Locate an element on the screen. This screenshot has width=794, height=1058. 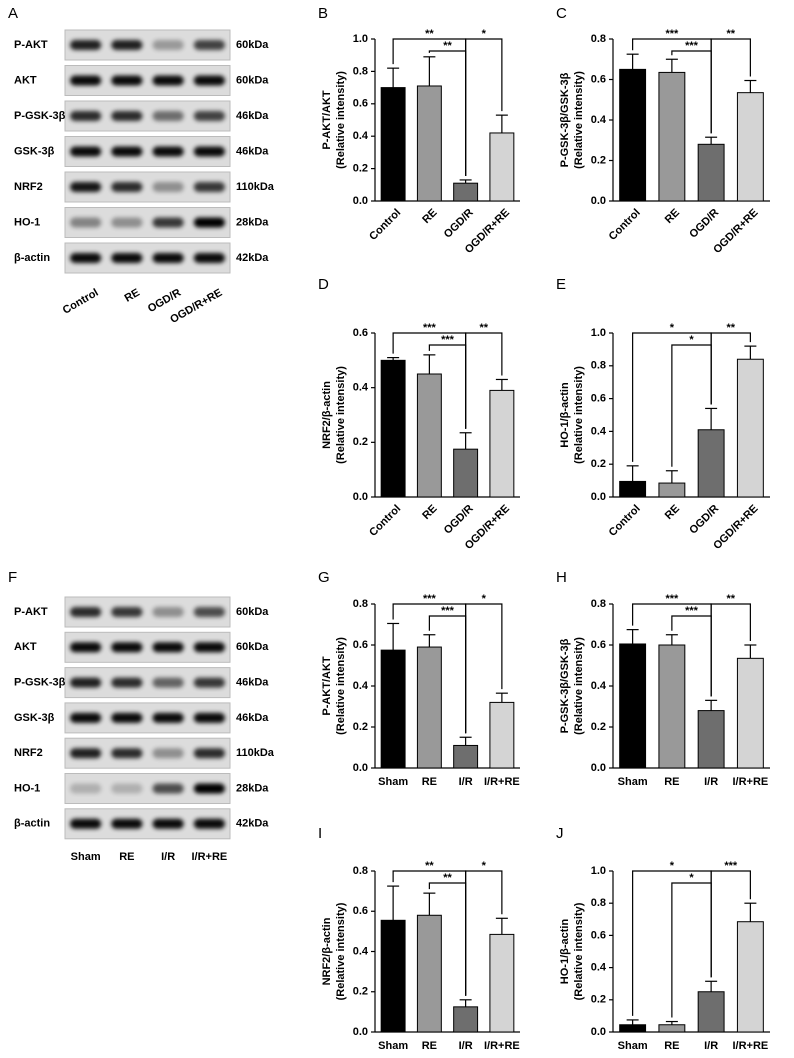
panel-label: D is located at coordinates (323, 284).